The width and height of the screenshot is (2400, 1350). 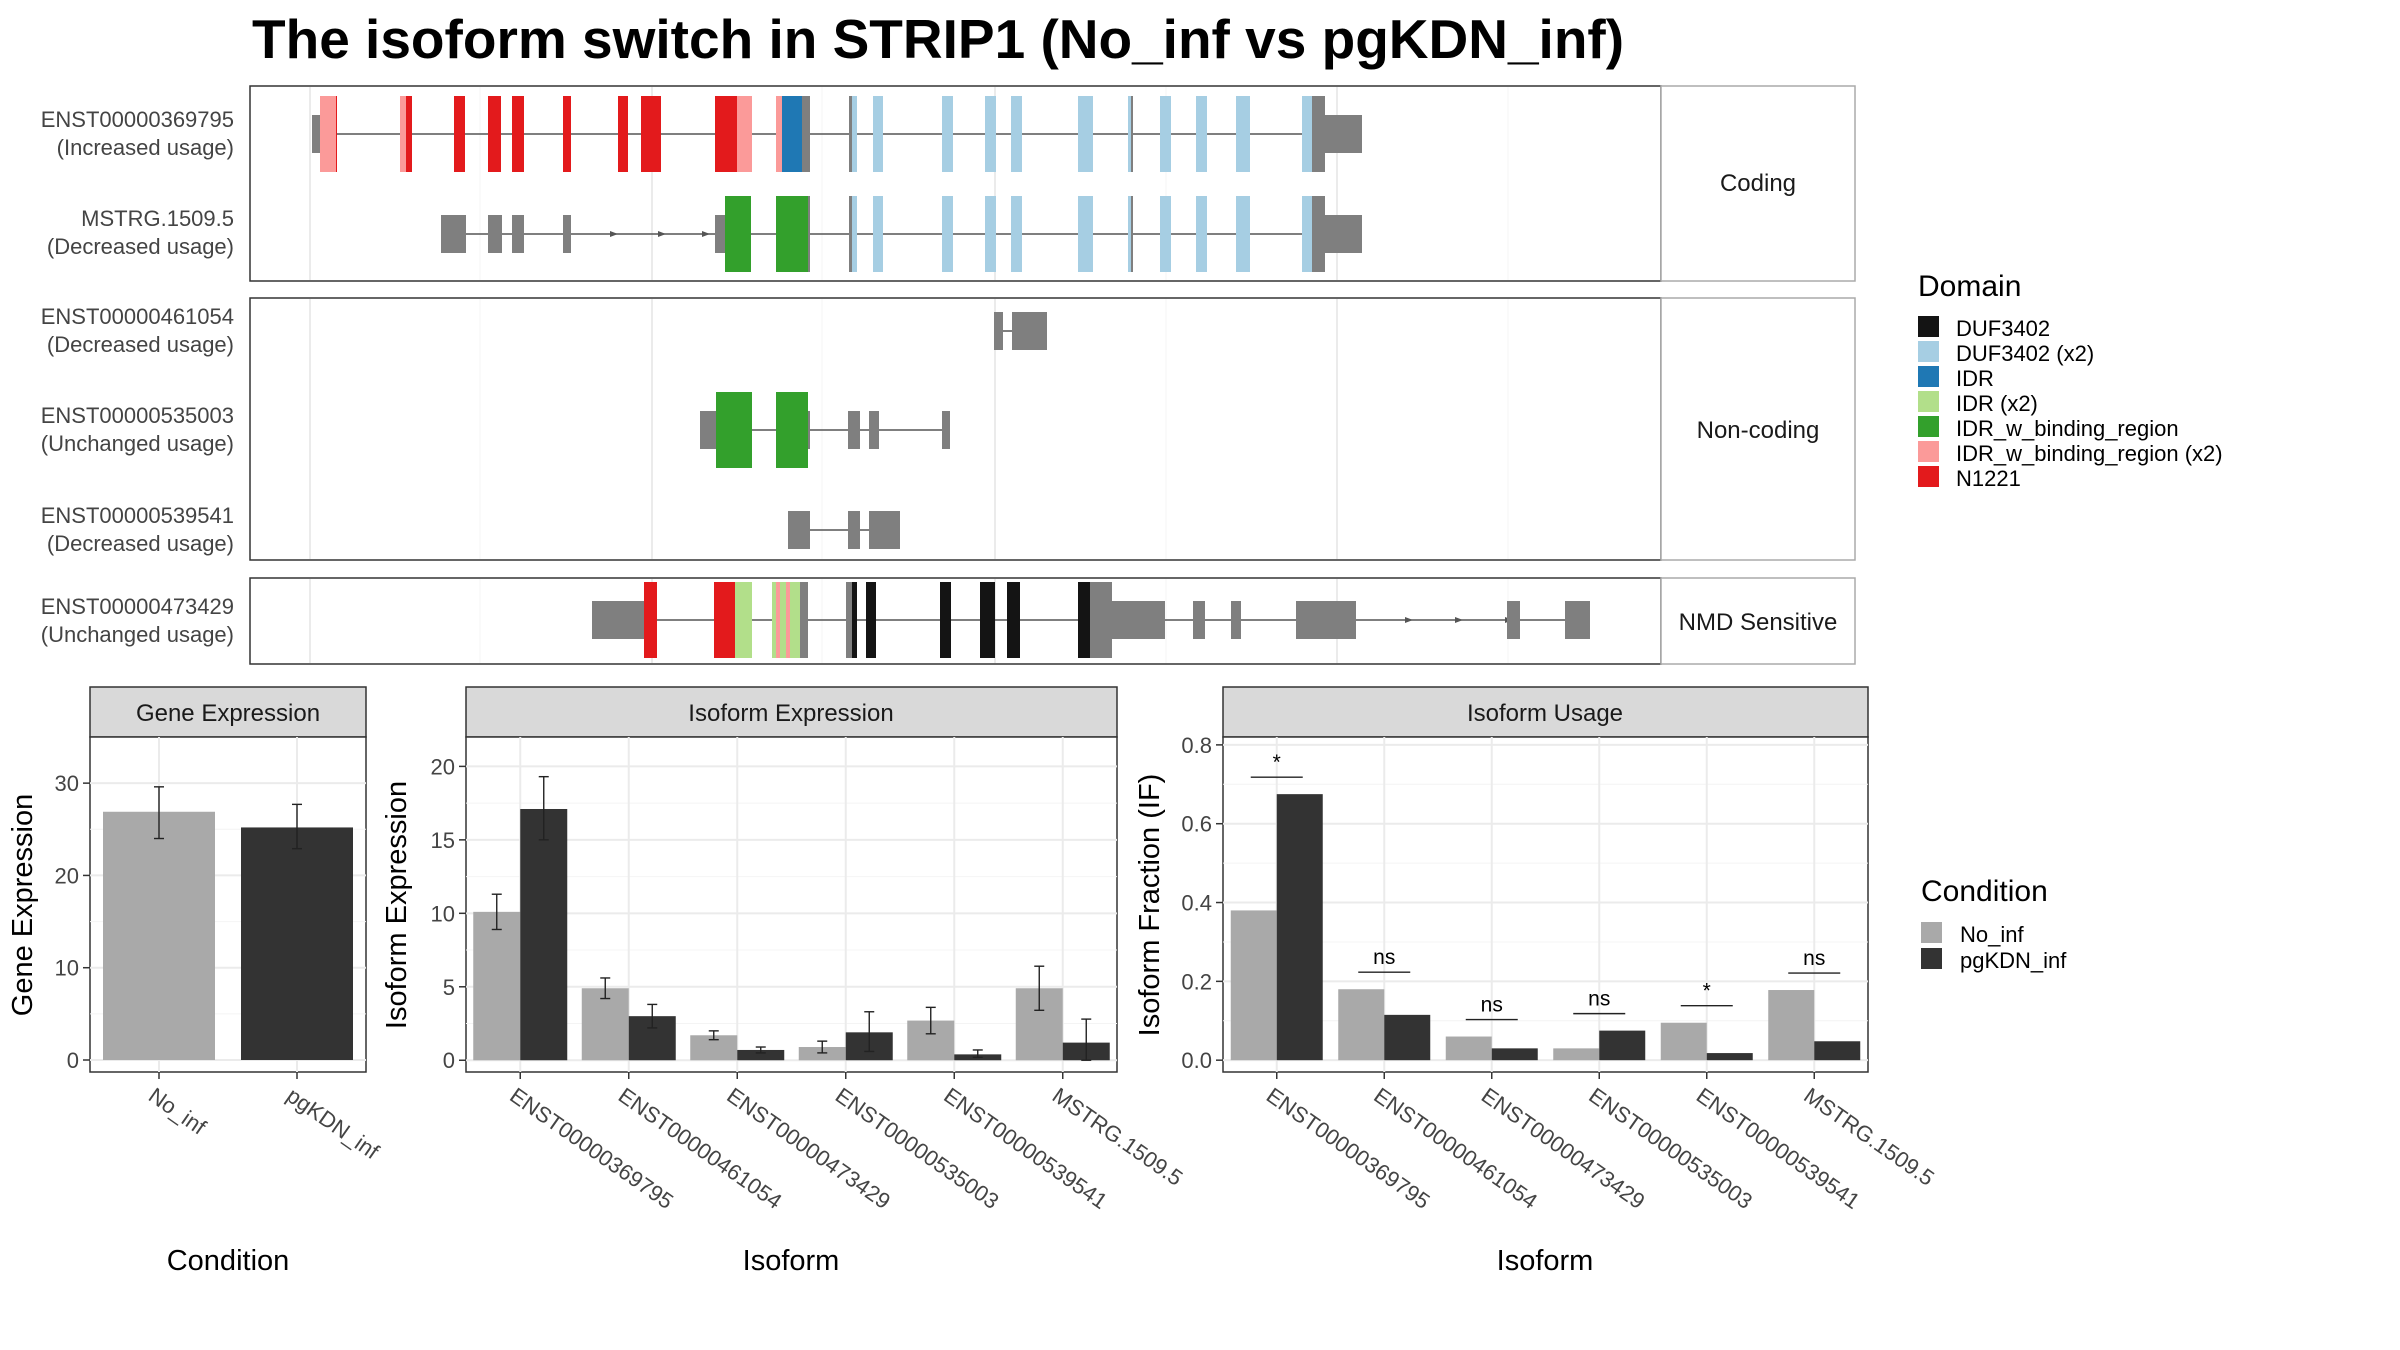 What do you see at coordinates (825, 430) in the screenshot?
I see `track-enst00000535003` at bounding box center [825, 430].